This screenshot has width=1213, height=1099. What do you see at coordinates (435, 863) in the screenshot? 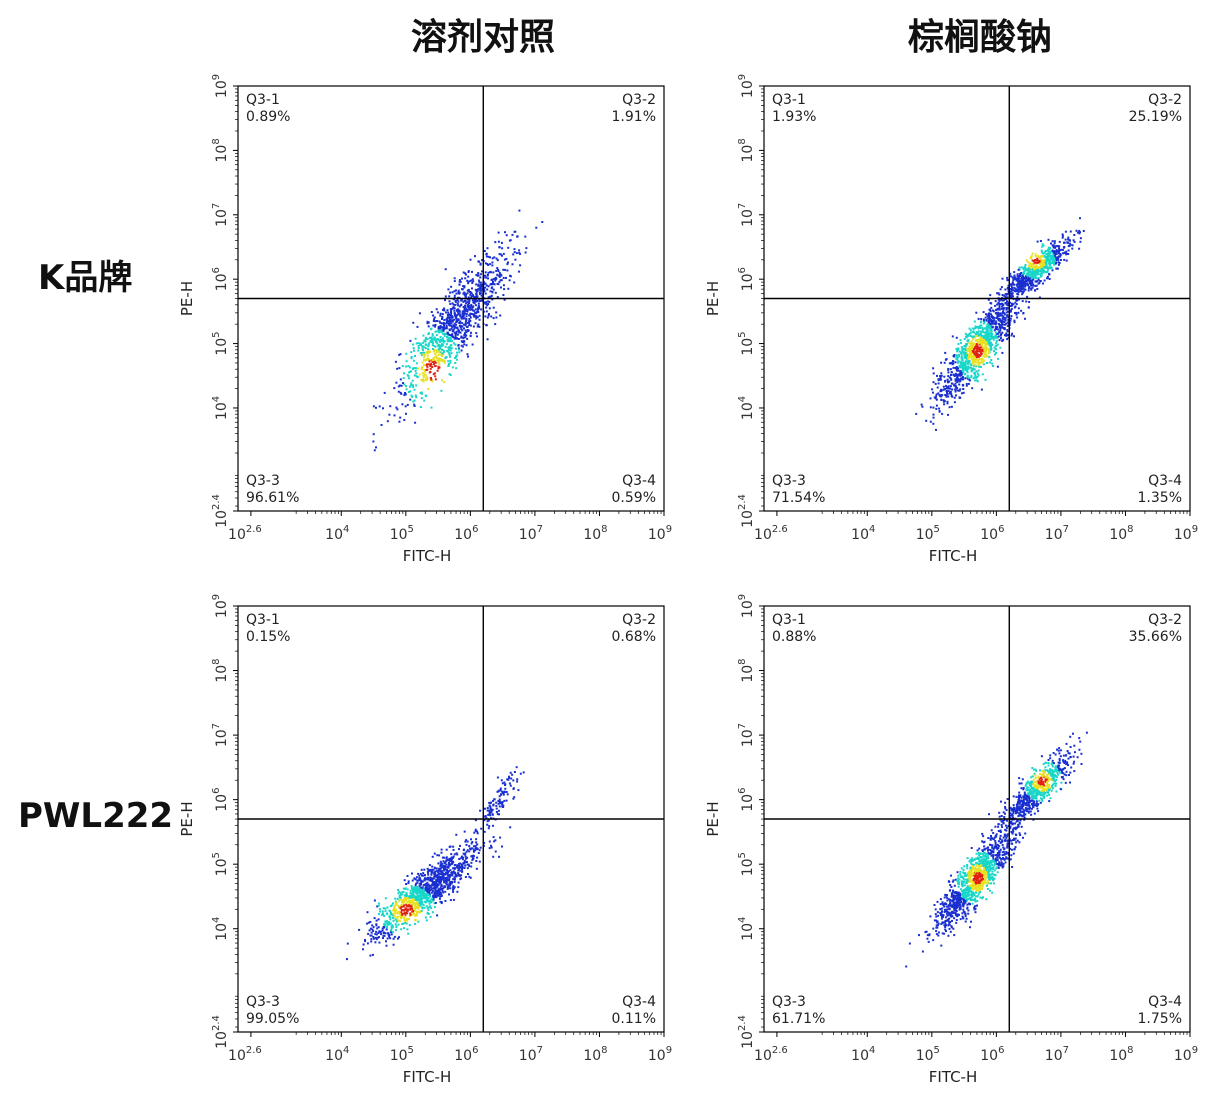
I see `density-points` at bounding box center [435, 863].